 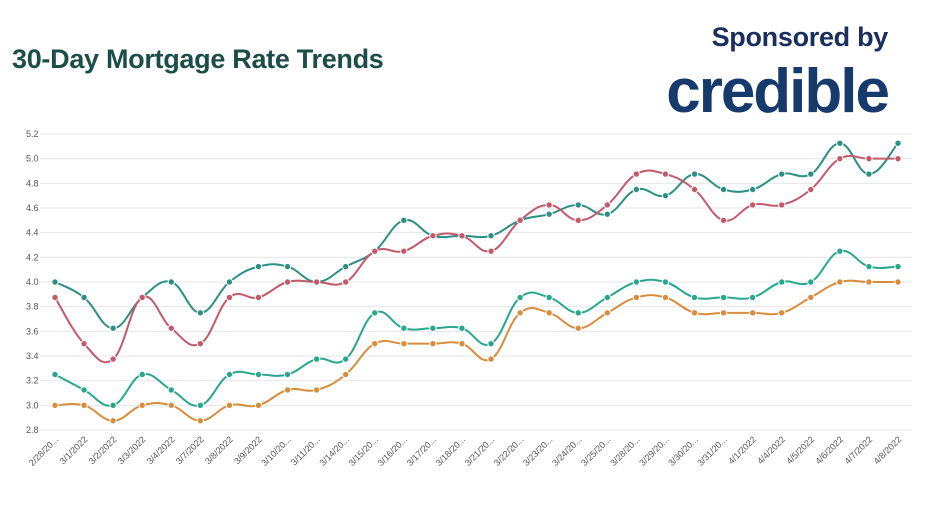 I want to click on sponsor-text: Sponsored by, so click(x=800, y=37).